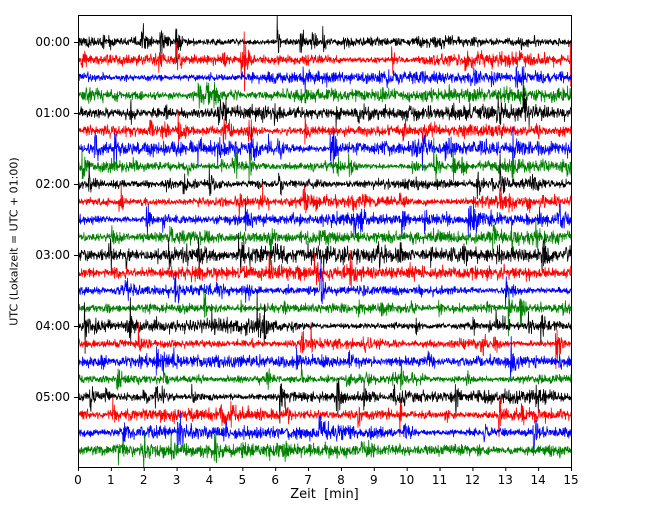  Describe the element at coordinates (538, 480) in the screenshot. I see `x-tick-label: 14` at that location.